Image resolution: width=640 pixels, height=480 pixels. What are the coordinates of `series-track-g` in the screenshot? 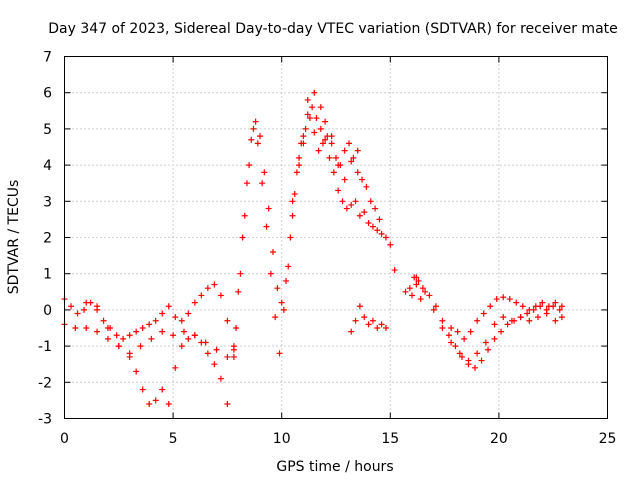 It's located at (368, 319).